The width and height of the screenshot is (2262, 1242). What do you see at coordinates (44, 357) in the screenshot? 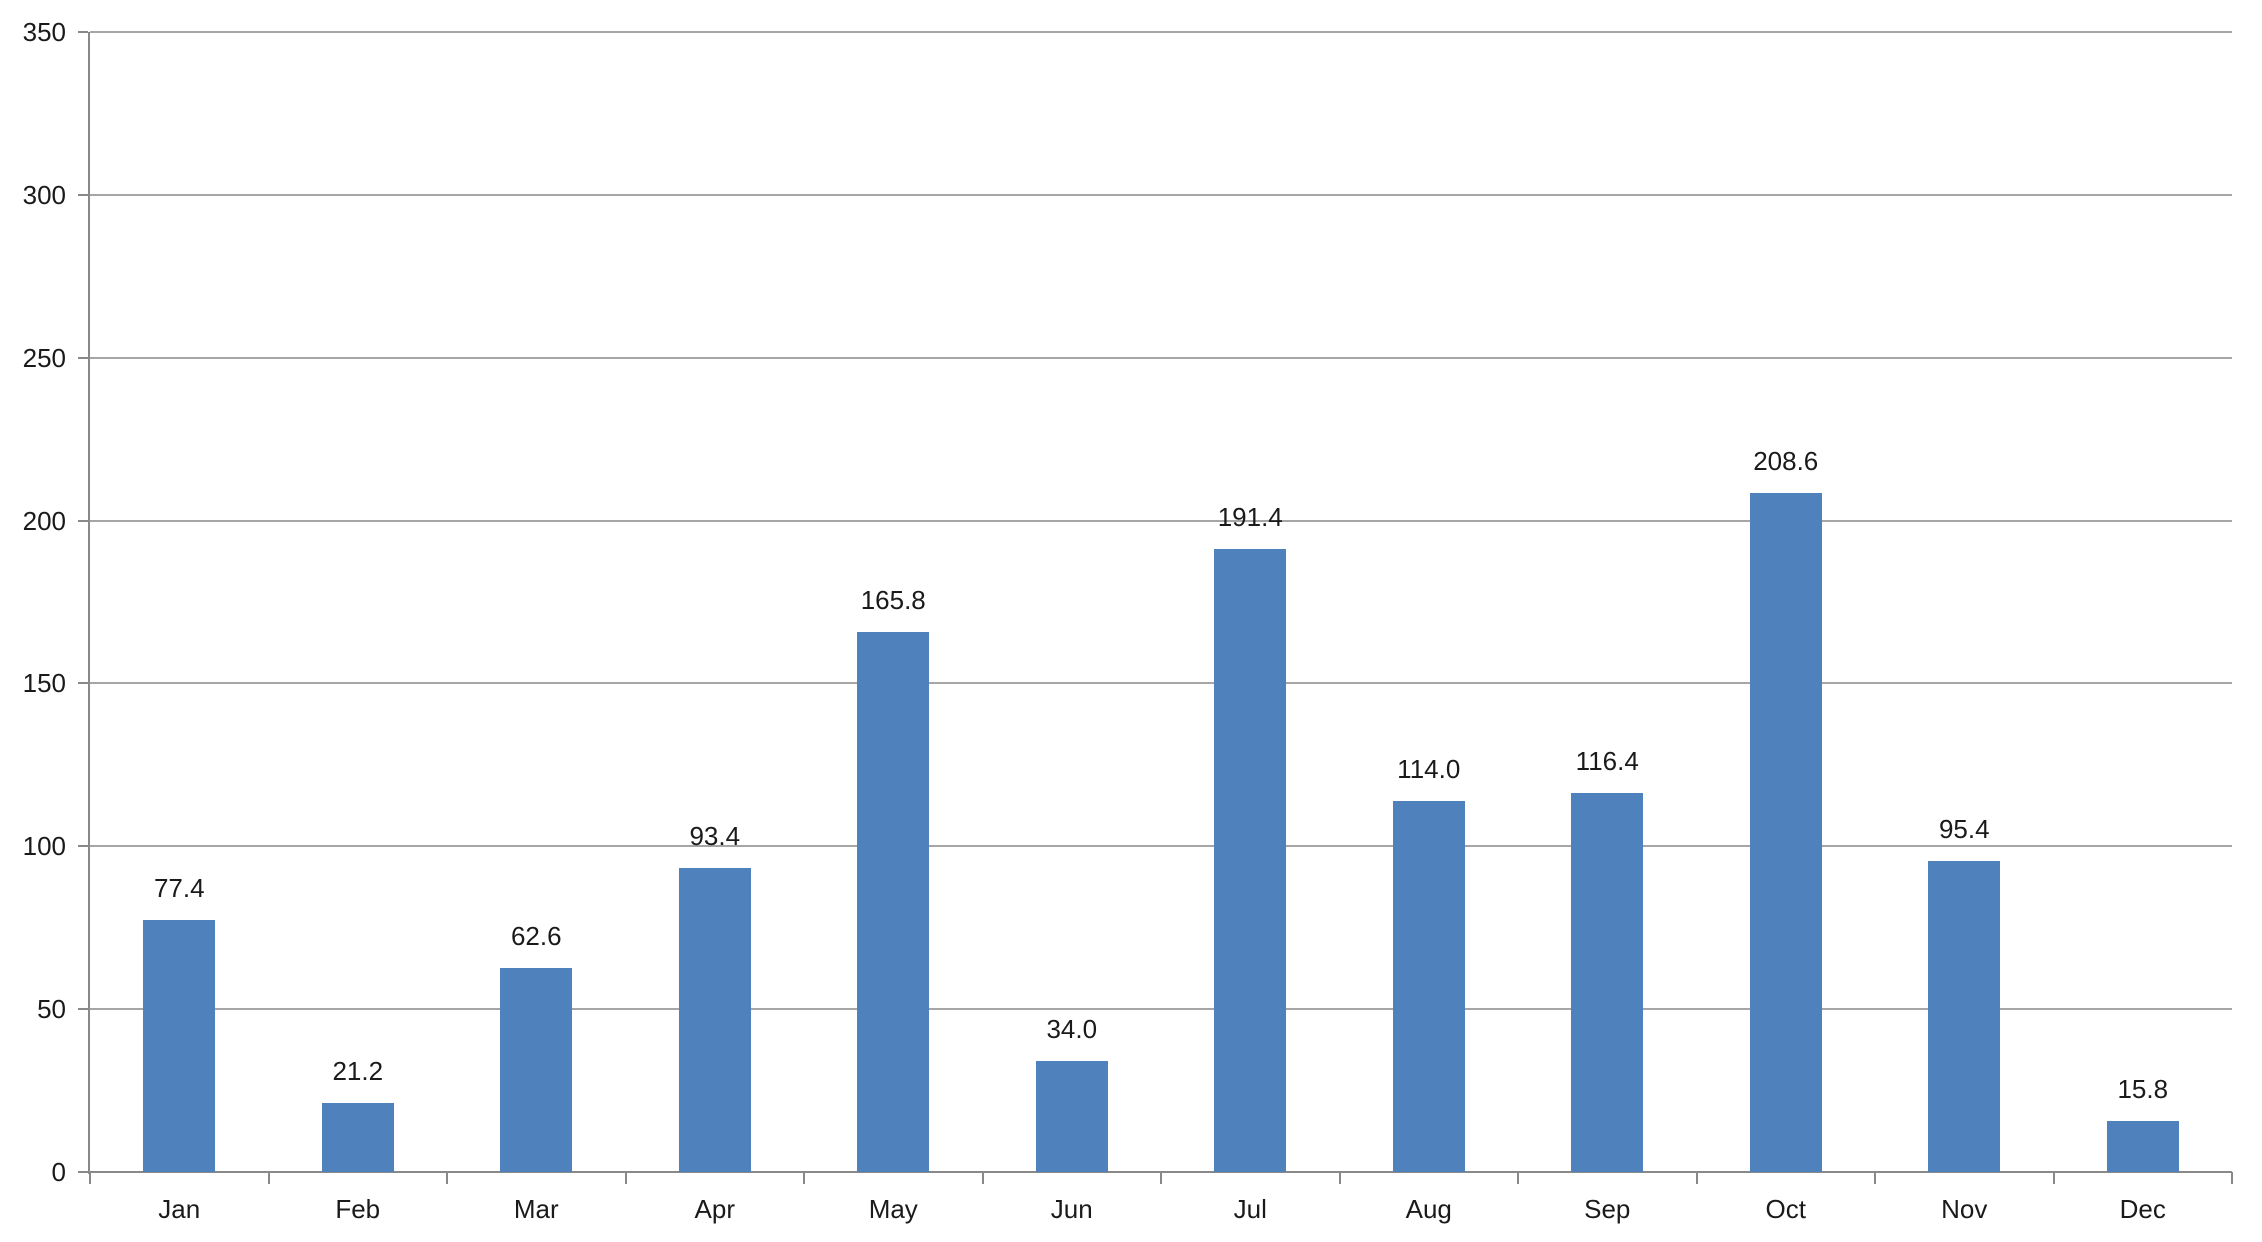
I see `y-axis-tick-label: 250` at bounding box center [44, 357].